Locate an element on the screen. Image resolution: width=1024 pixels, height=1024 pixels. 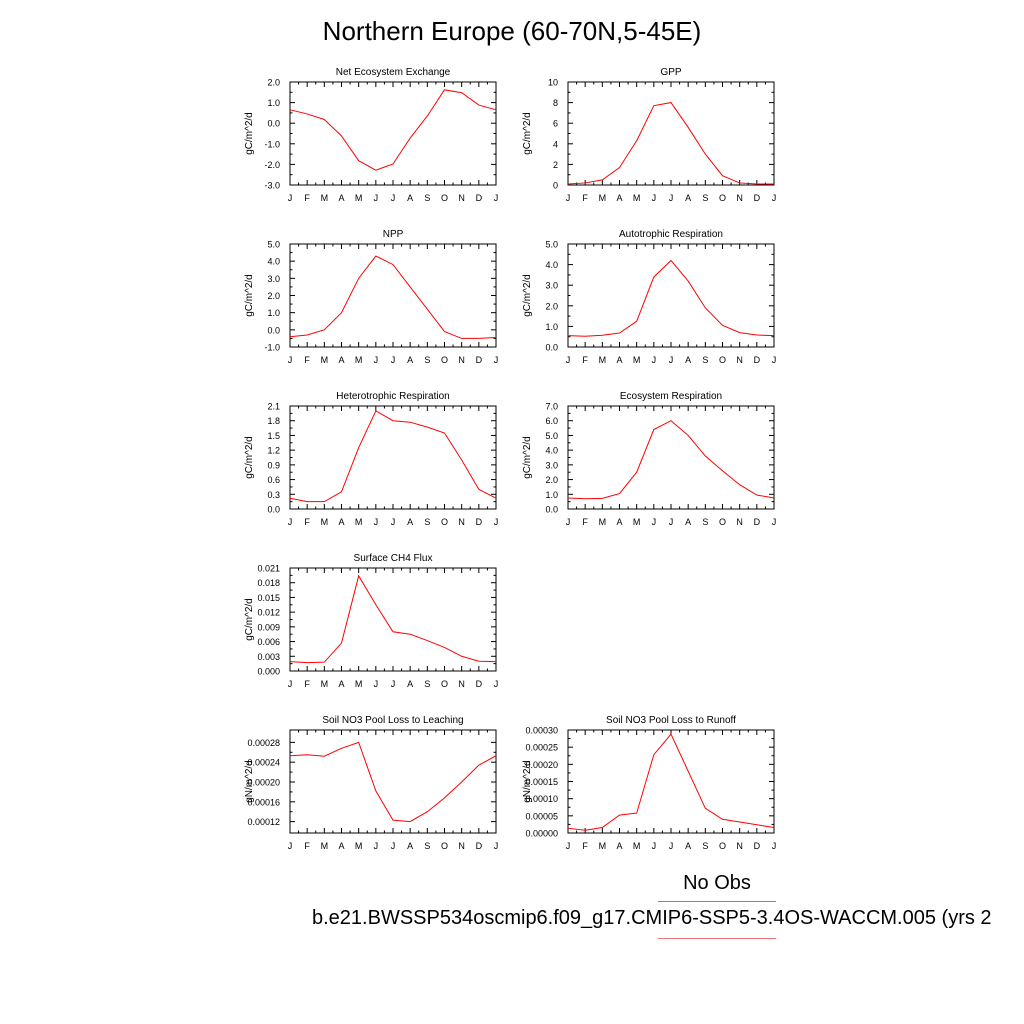
panel-title: Net Ecosystem Exchange is located at coordinates (393, 72).